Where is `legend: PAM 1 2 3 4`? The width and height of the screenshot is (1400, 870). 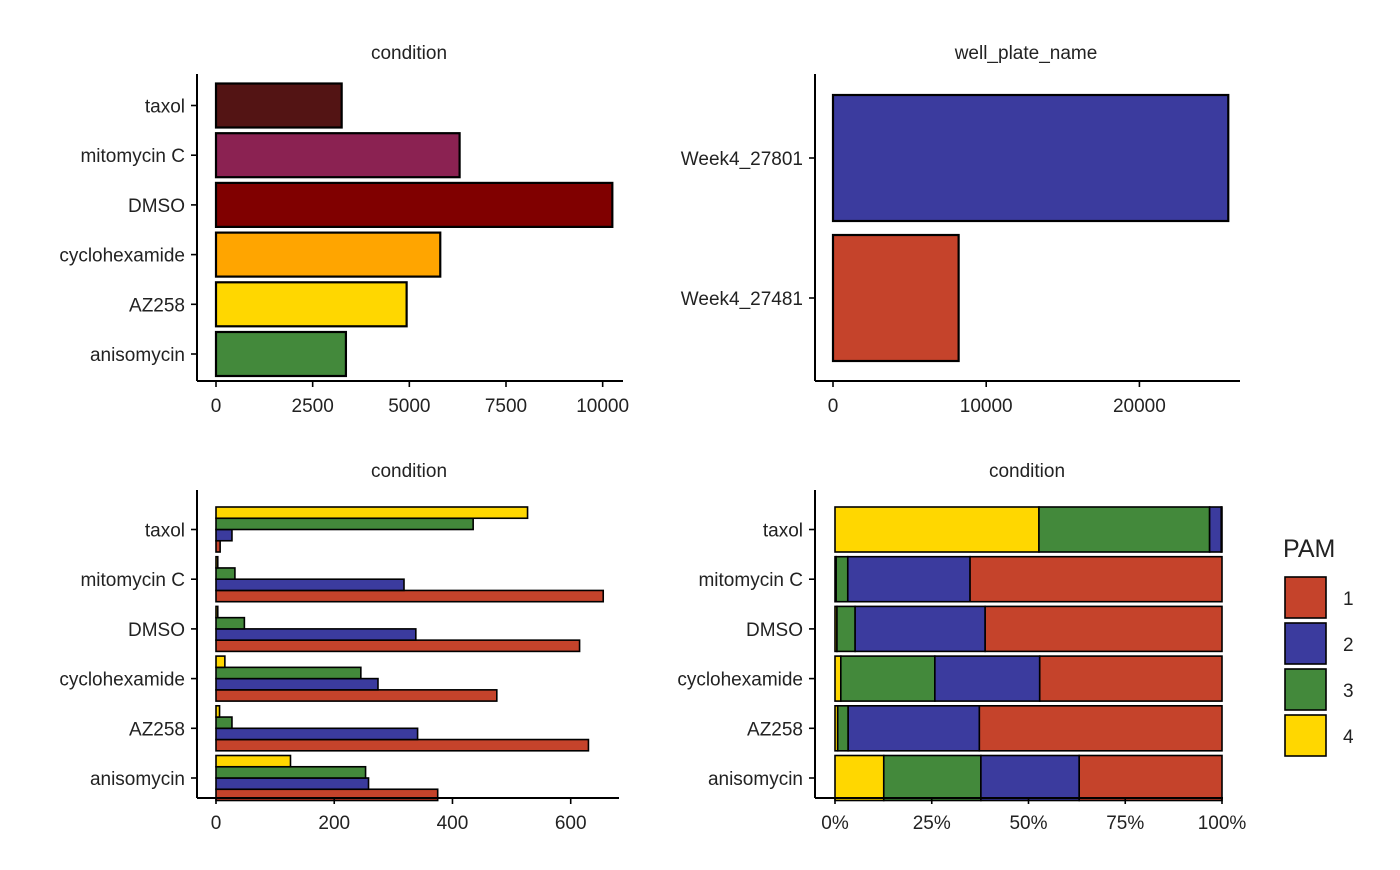 legend: PAM 1 2 3 4 is located at coordinates (1318, 646).